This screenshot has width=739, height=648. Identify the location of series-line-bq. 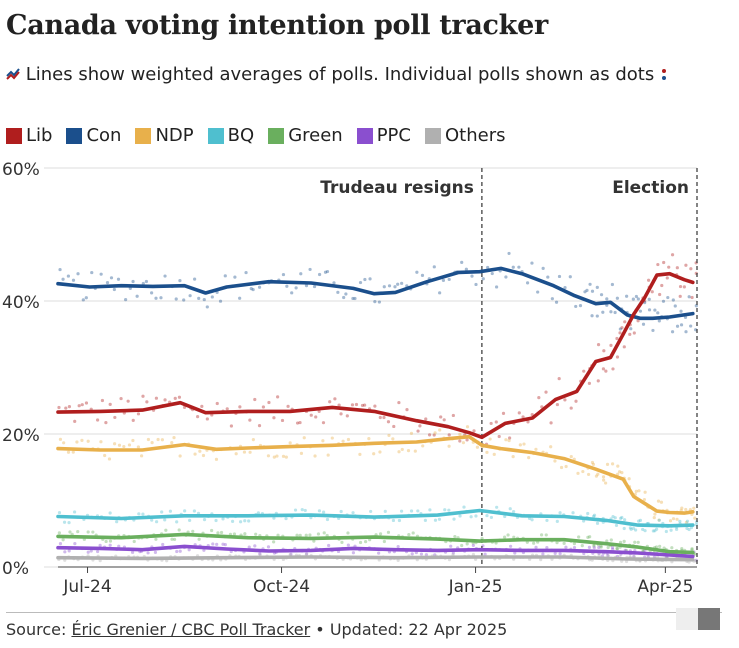
(375, 518).